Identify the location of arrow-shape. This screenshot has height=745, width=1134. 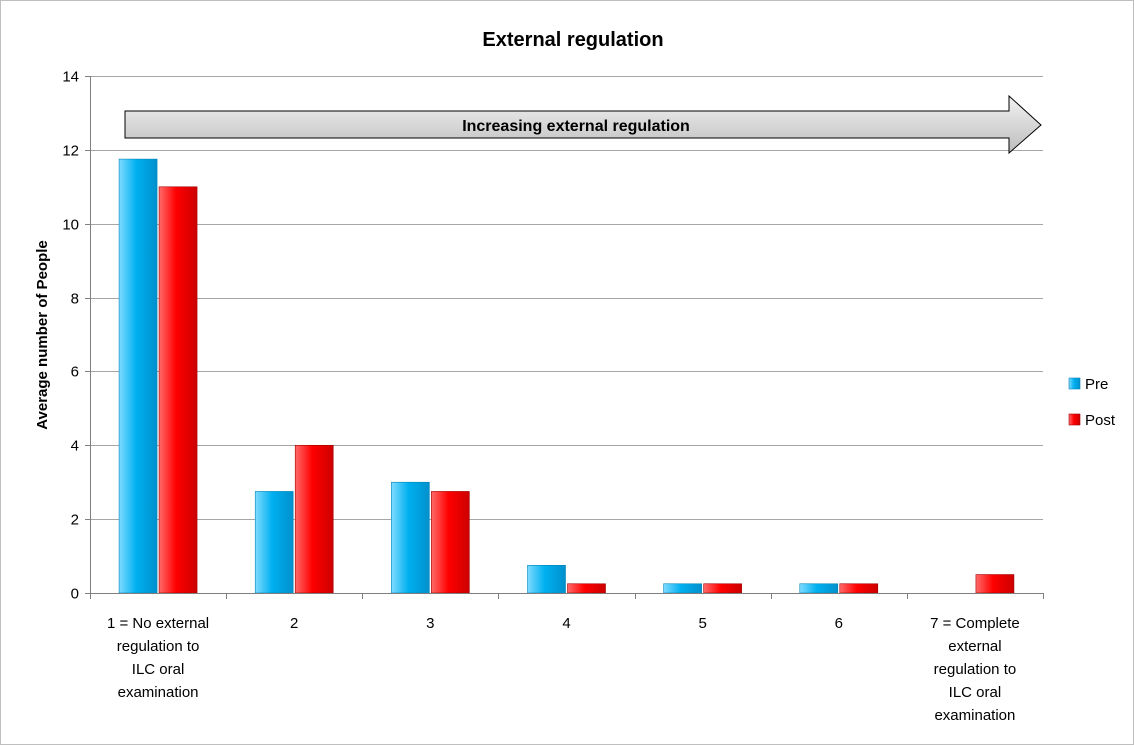
(583, 124).